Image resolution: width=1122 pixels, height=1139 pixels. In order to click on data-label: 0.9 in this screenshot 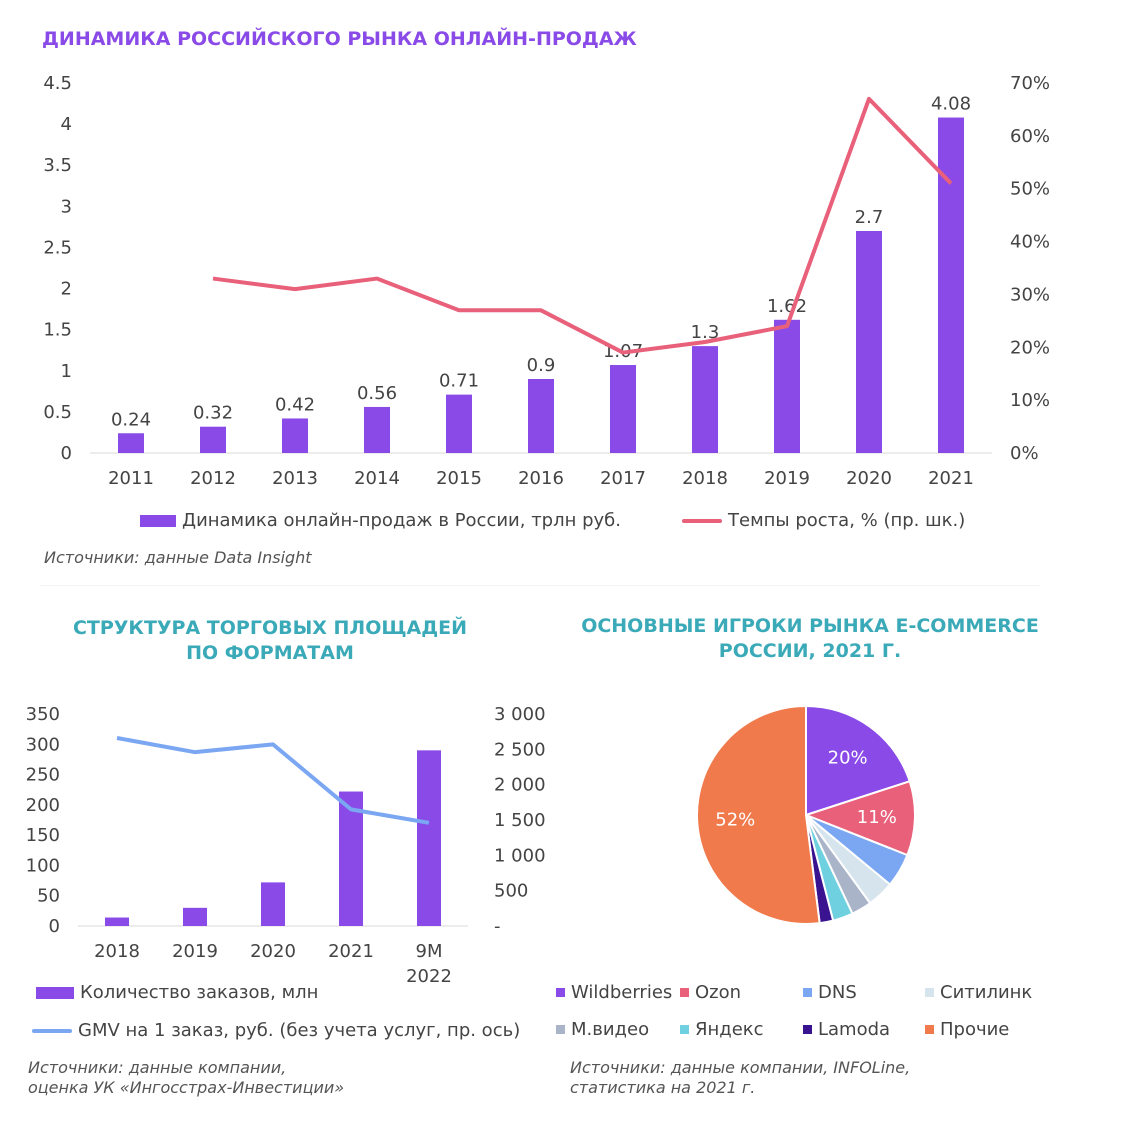, I will do `click(541, 365)`.